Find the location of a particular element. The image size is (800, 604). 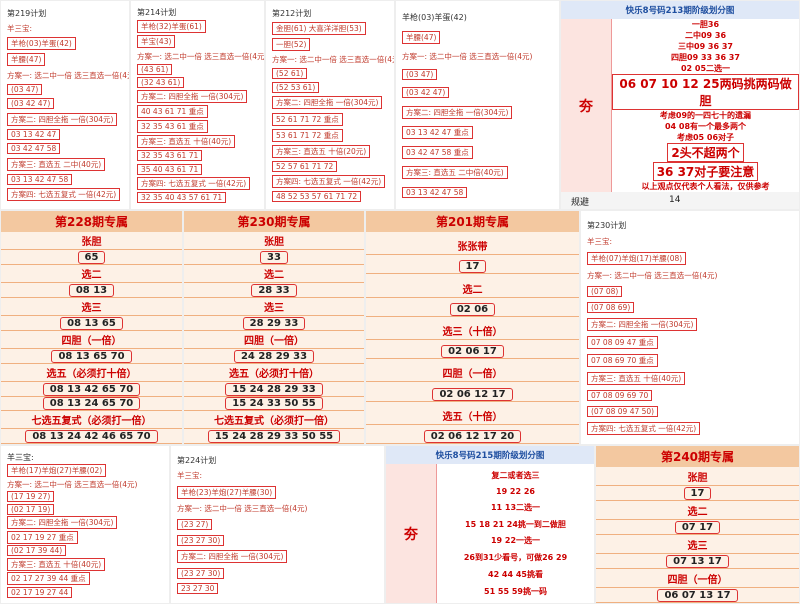

grade-line: 19 22 26 is located at coordinates (515, 491).